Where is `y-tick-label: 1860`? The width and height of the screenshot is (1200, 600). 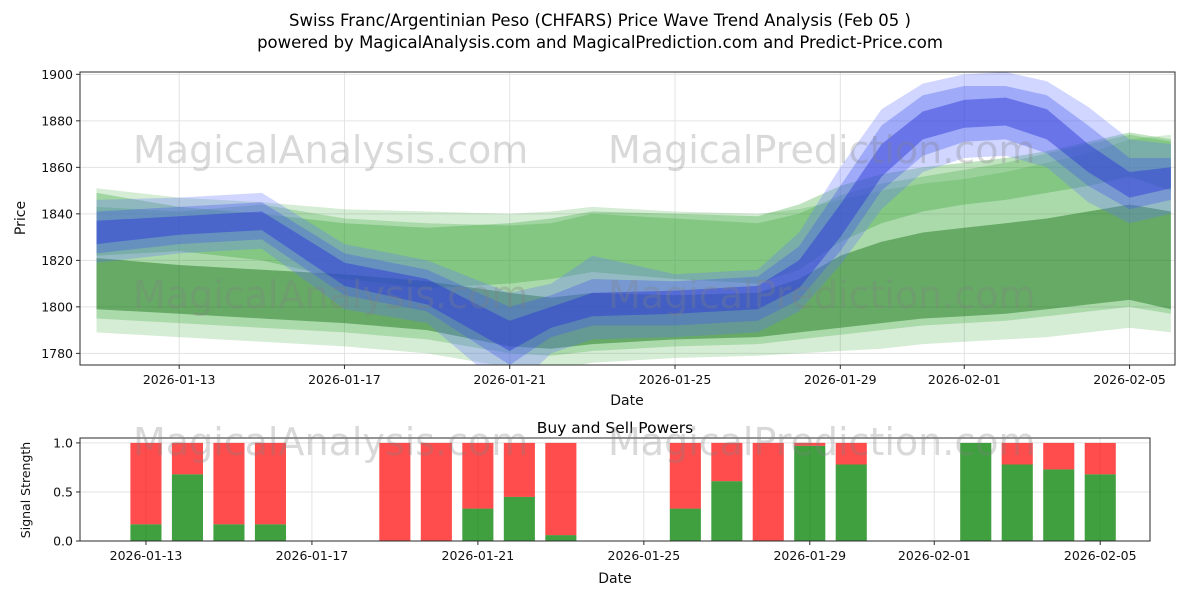 y-tick-label: 1860 is located at coordinates (57, 167).